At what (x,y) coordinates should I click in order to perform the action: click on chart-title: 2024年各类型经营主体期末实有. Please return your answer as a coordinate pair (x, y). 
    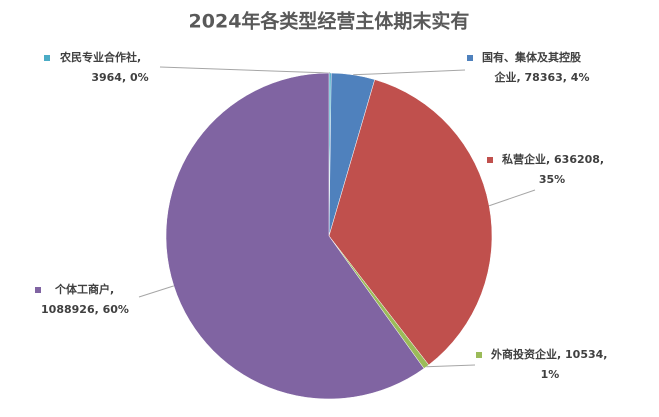
    Looking at the image, I should click on (329, 21).